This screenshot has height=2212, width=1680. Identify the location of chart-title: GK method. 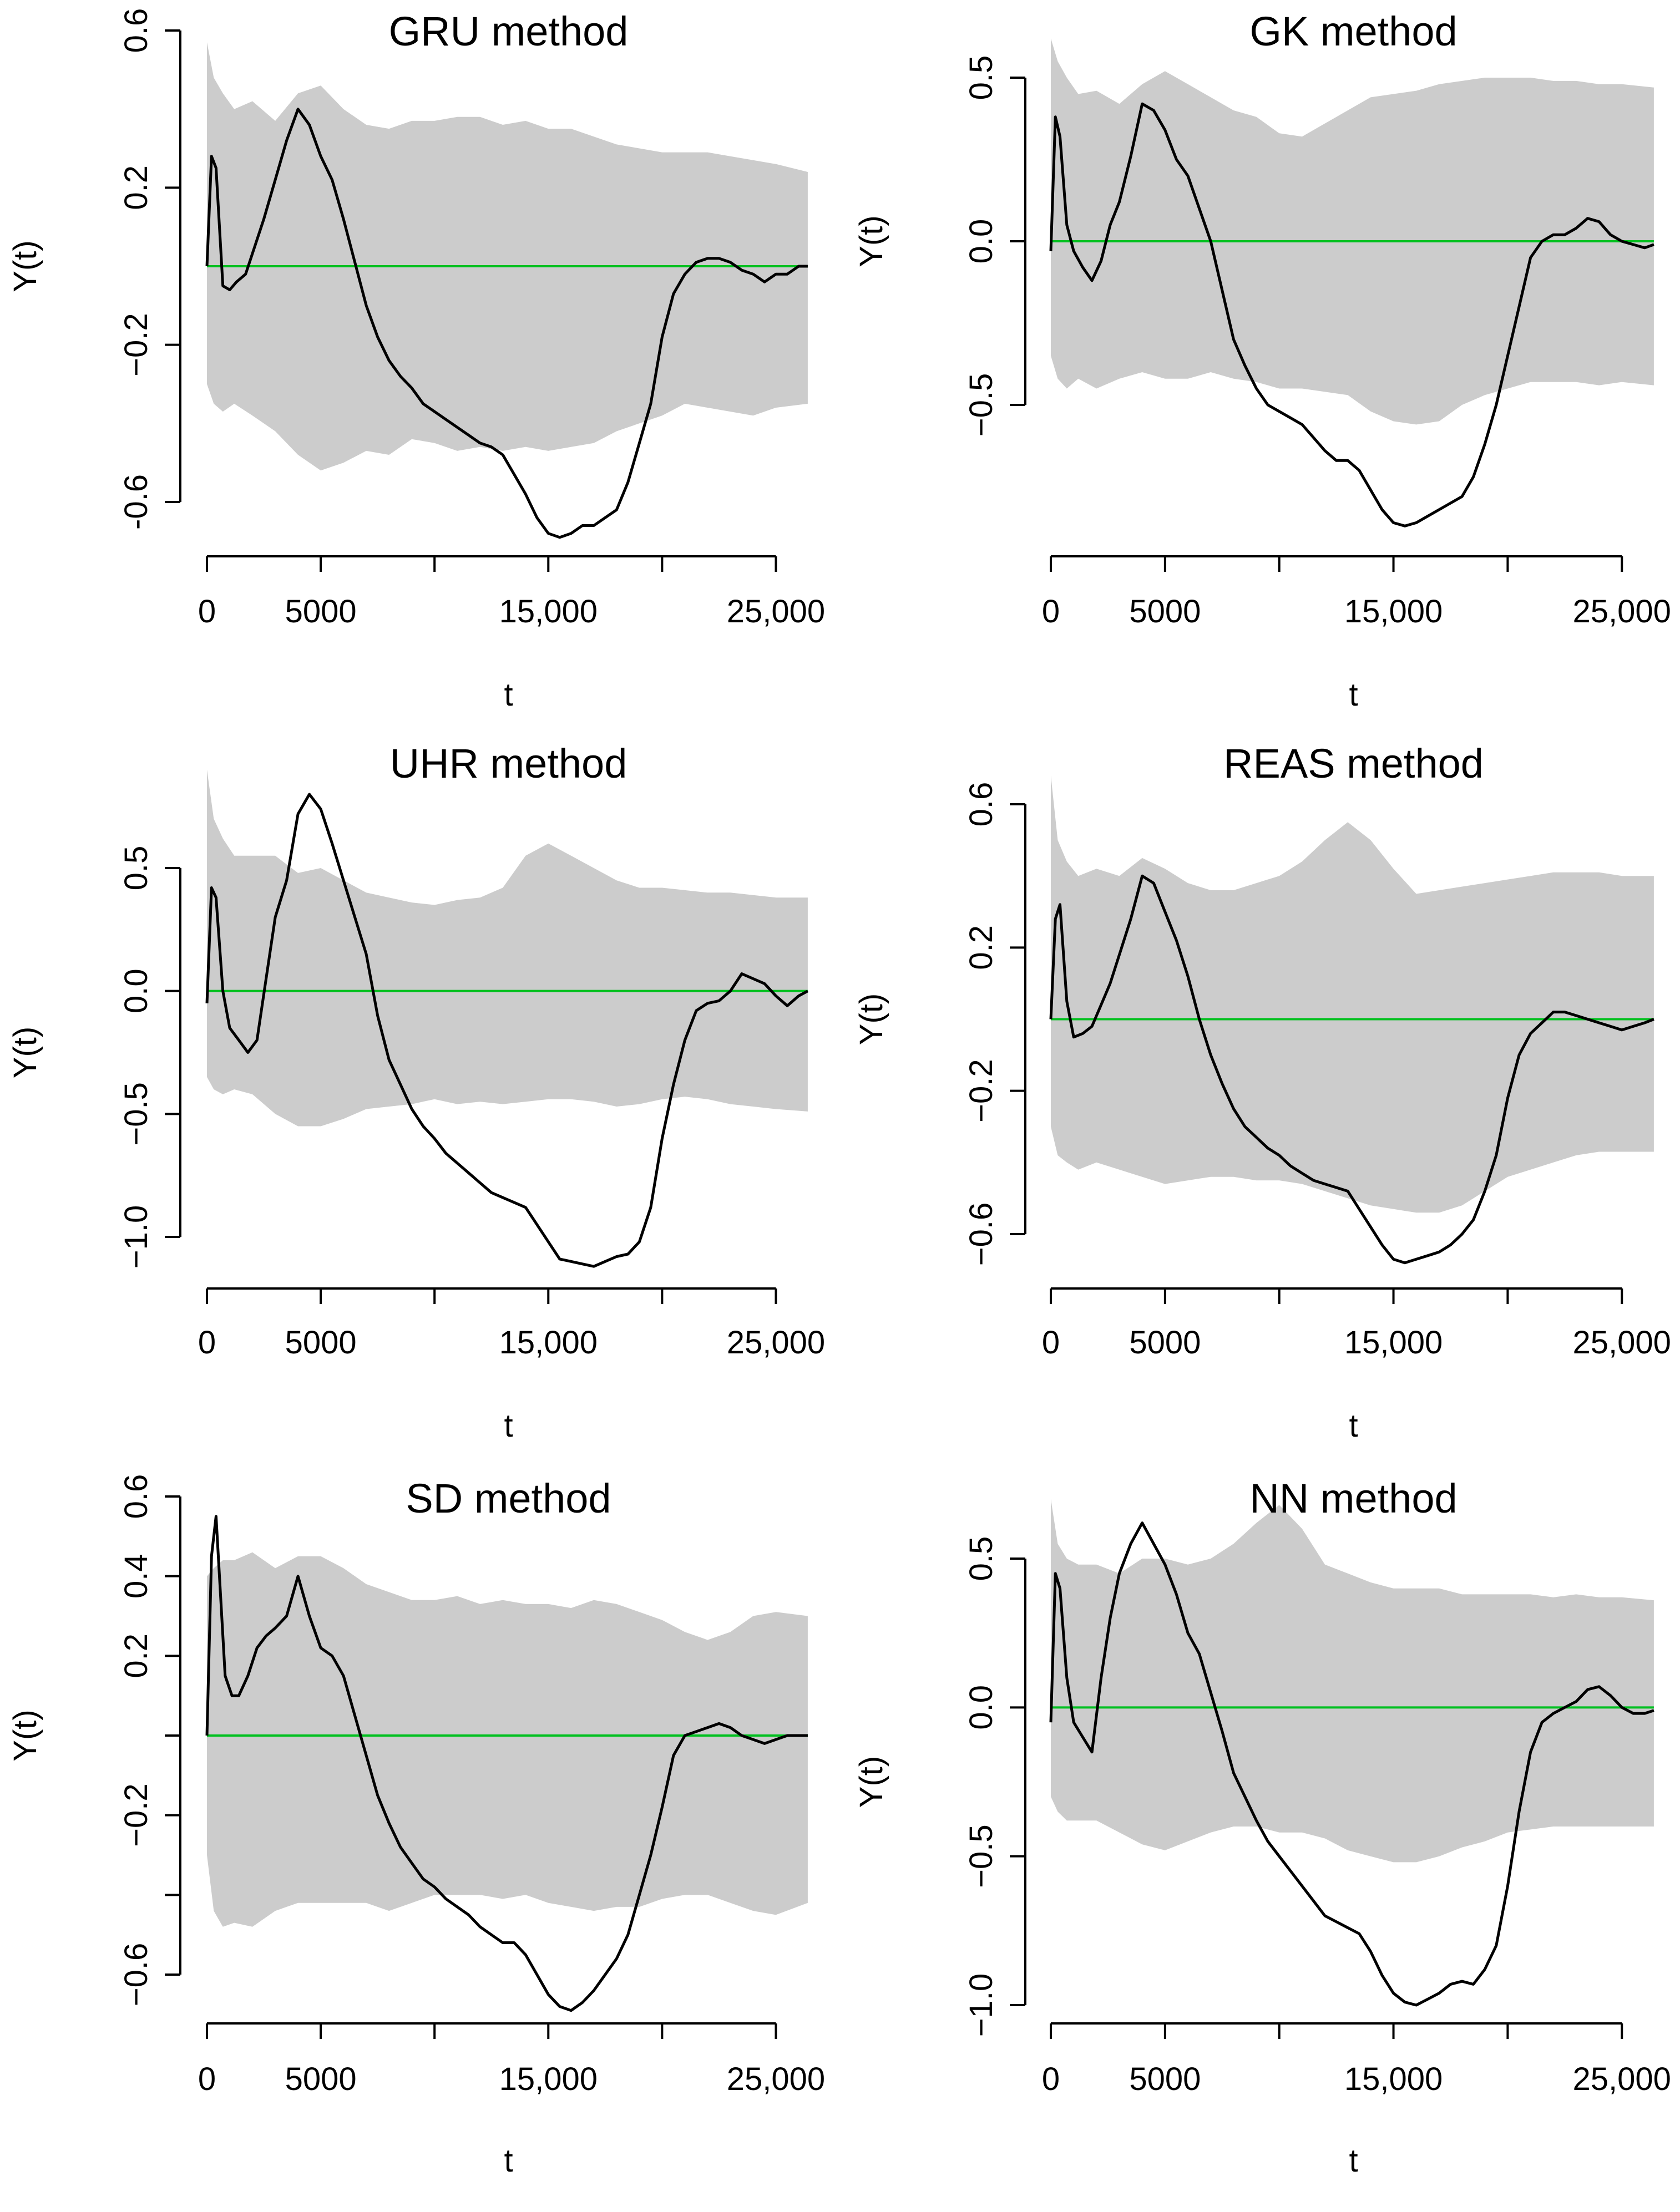
(1353, 31).